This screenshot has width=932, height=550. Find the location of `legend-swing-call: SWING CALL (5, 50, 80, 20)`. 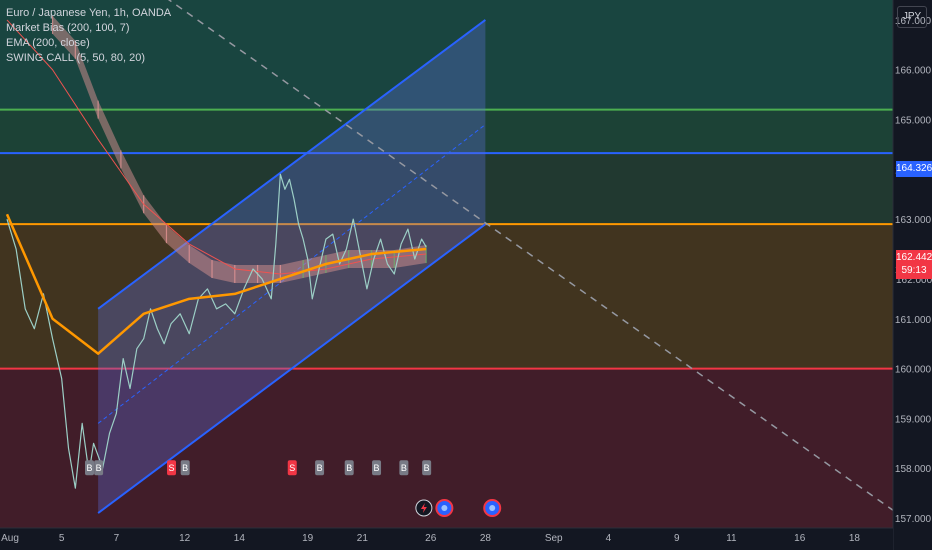

legend-swing-call: SWING CALL (5, 50, 80, 20) is located at coordinates (75, 58).